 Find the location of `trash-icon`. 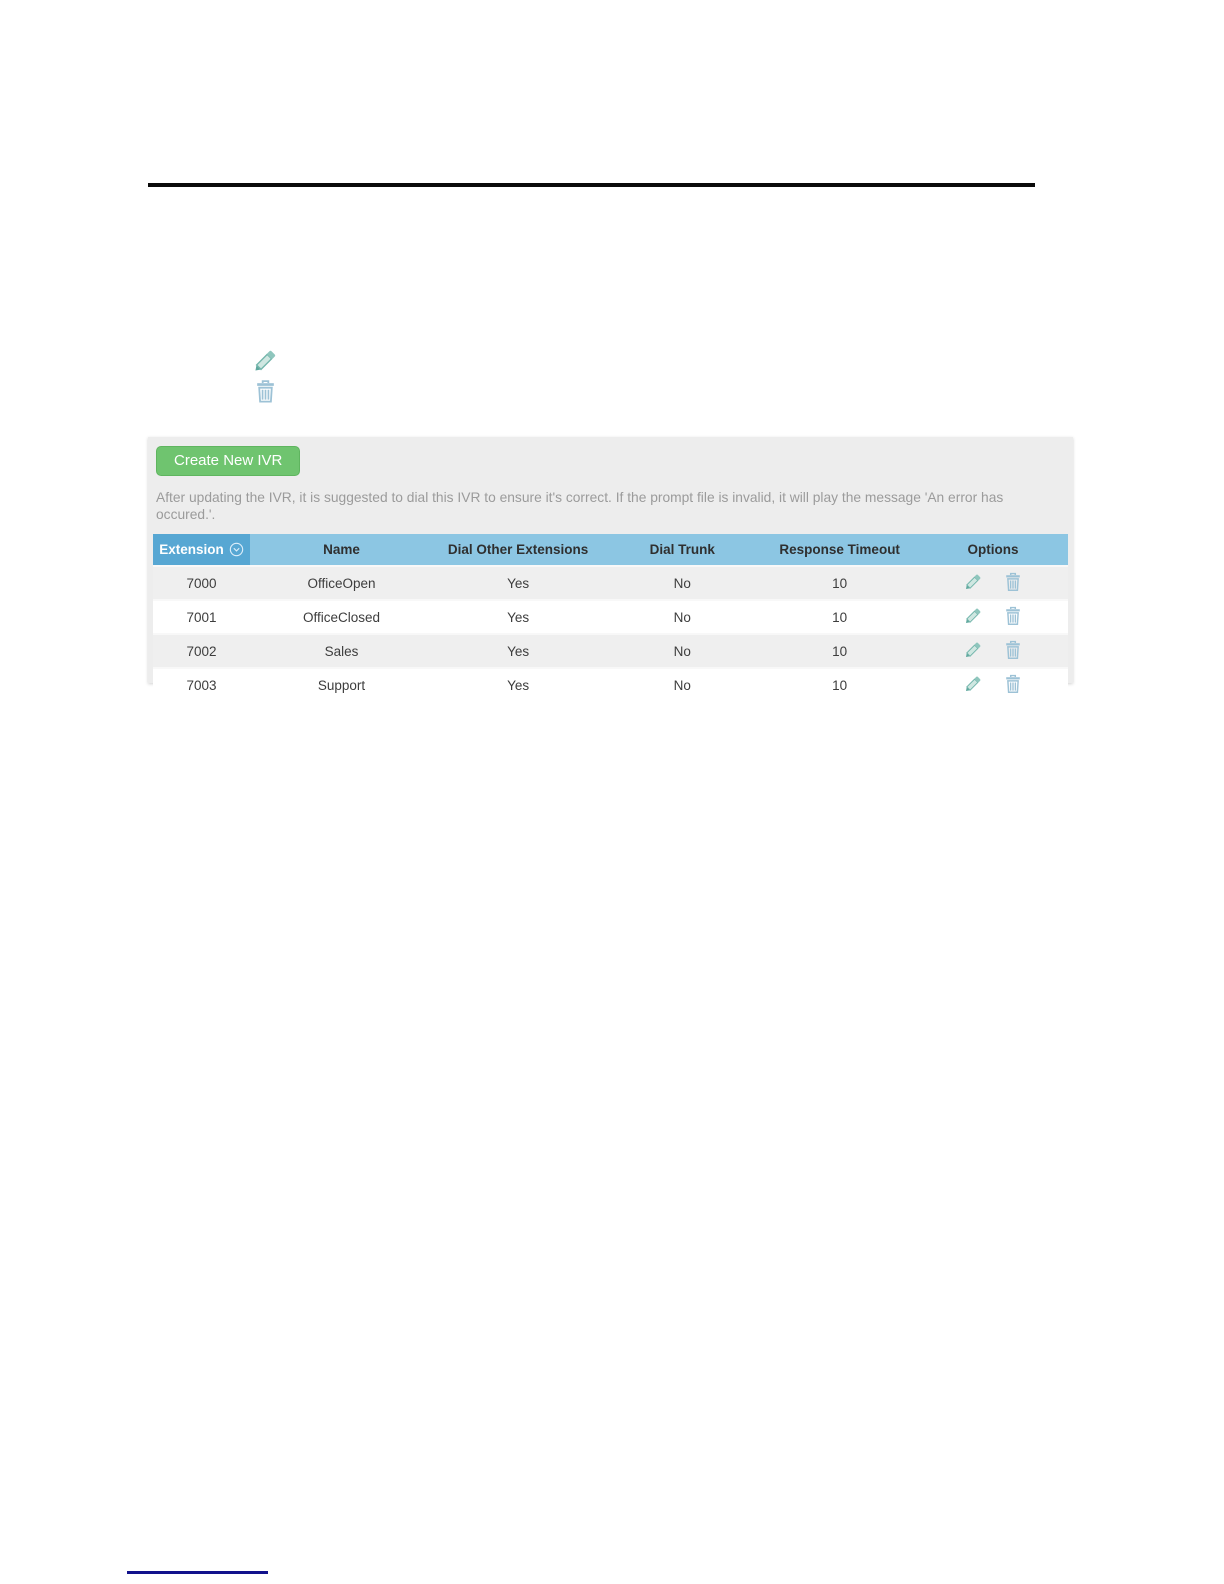

trash-icon is located at coordinates (265, 391).